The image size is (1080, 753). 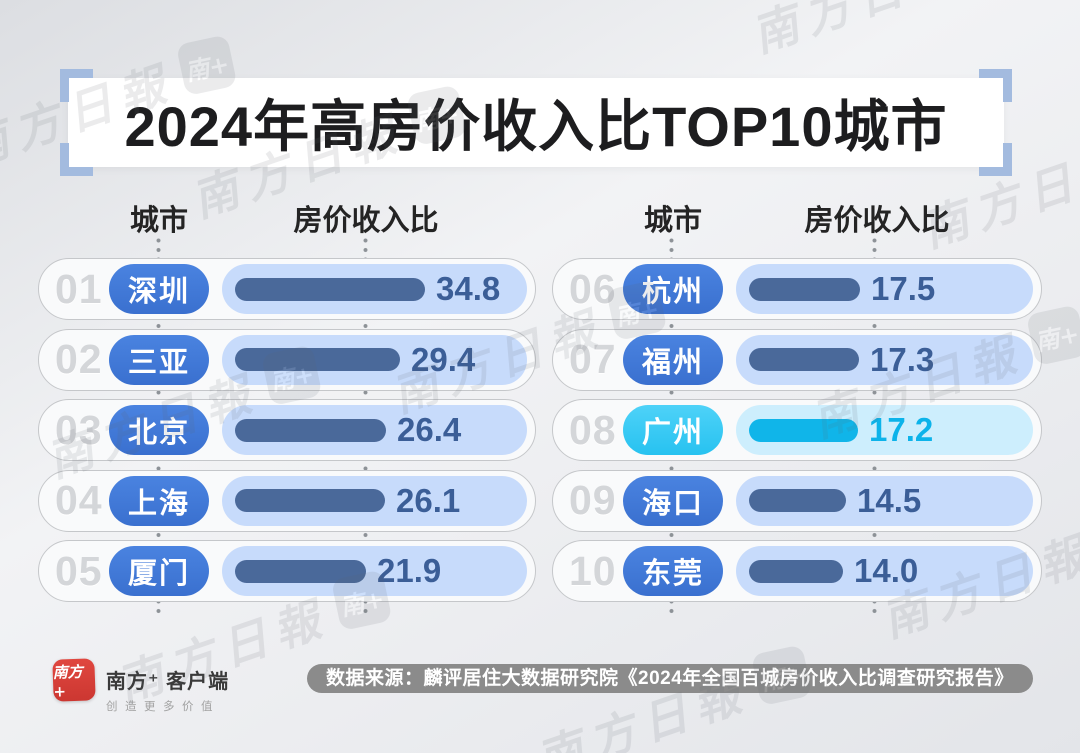 I want to click on left-ratio-header: 房价收入比, so click(x=366, y=221).